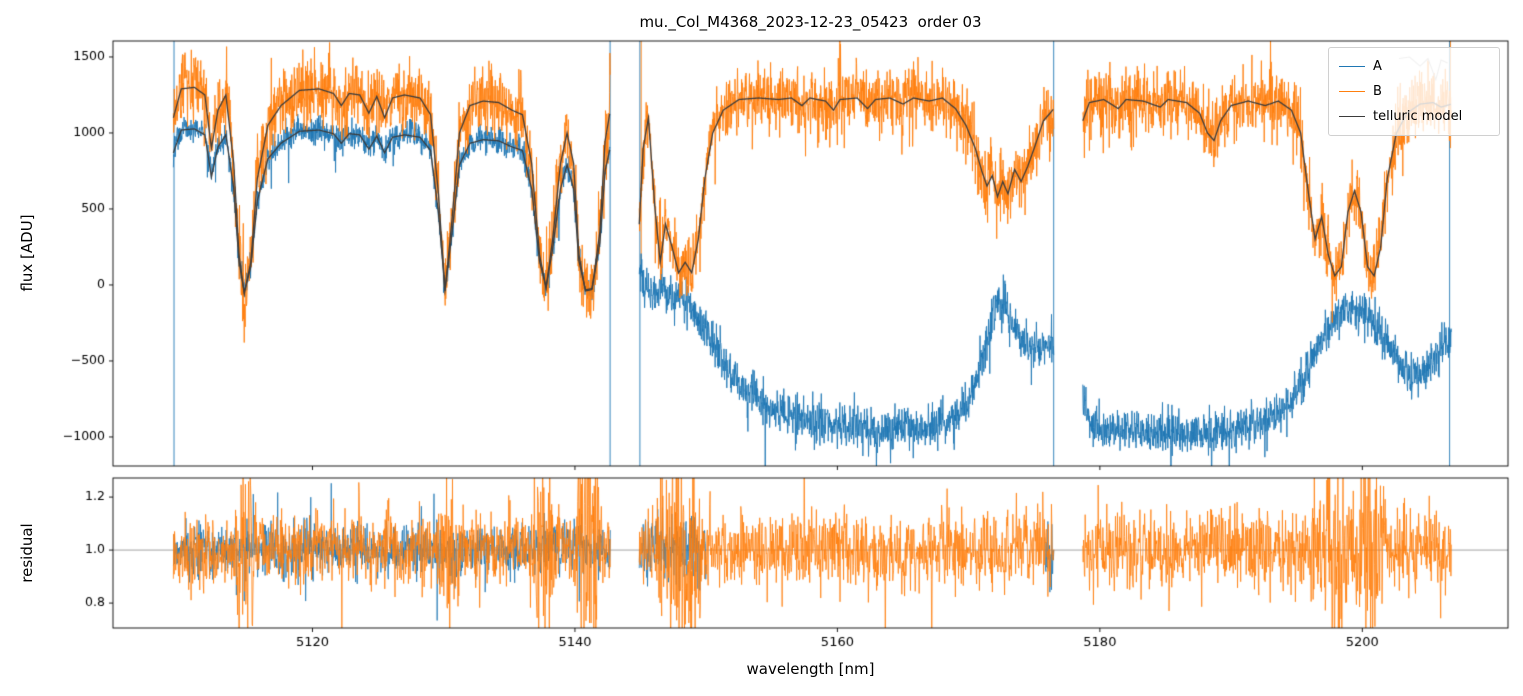 The image size is (1523, 696). I want to click on telluric-model-label: telluric model, so click(1418, 116).